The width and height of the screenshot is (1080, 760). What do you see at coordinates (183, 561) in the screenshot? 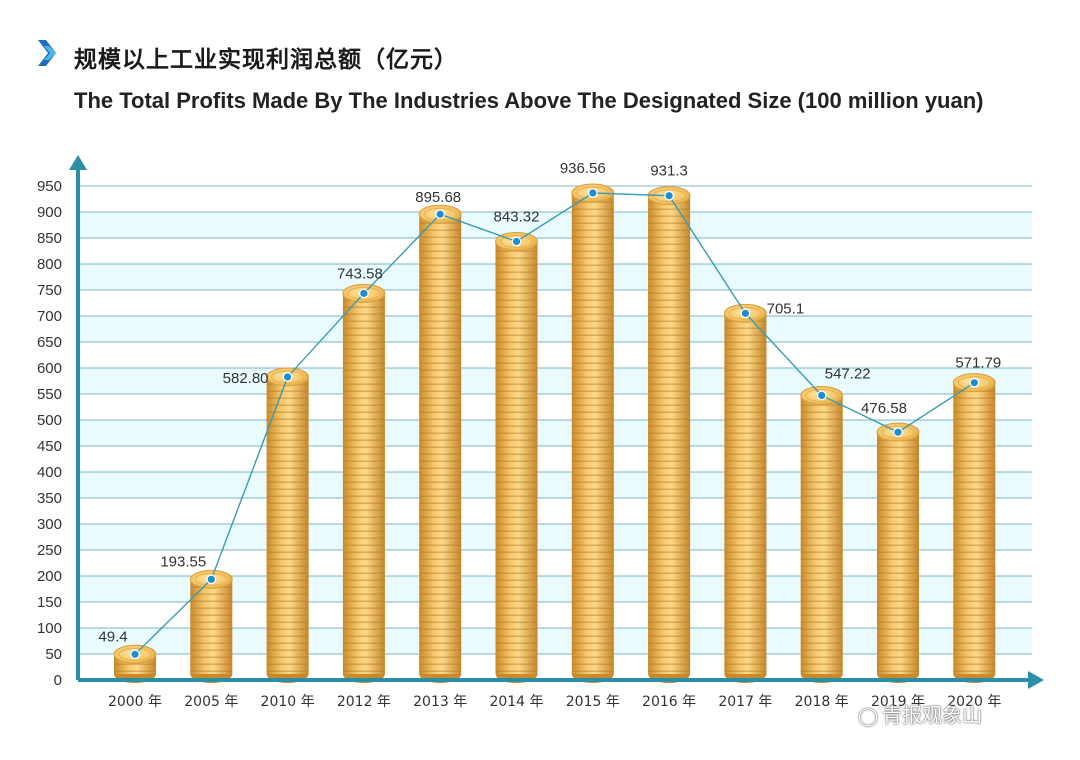
I see `data-label: 193.55` at bounding box center [183, 561].